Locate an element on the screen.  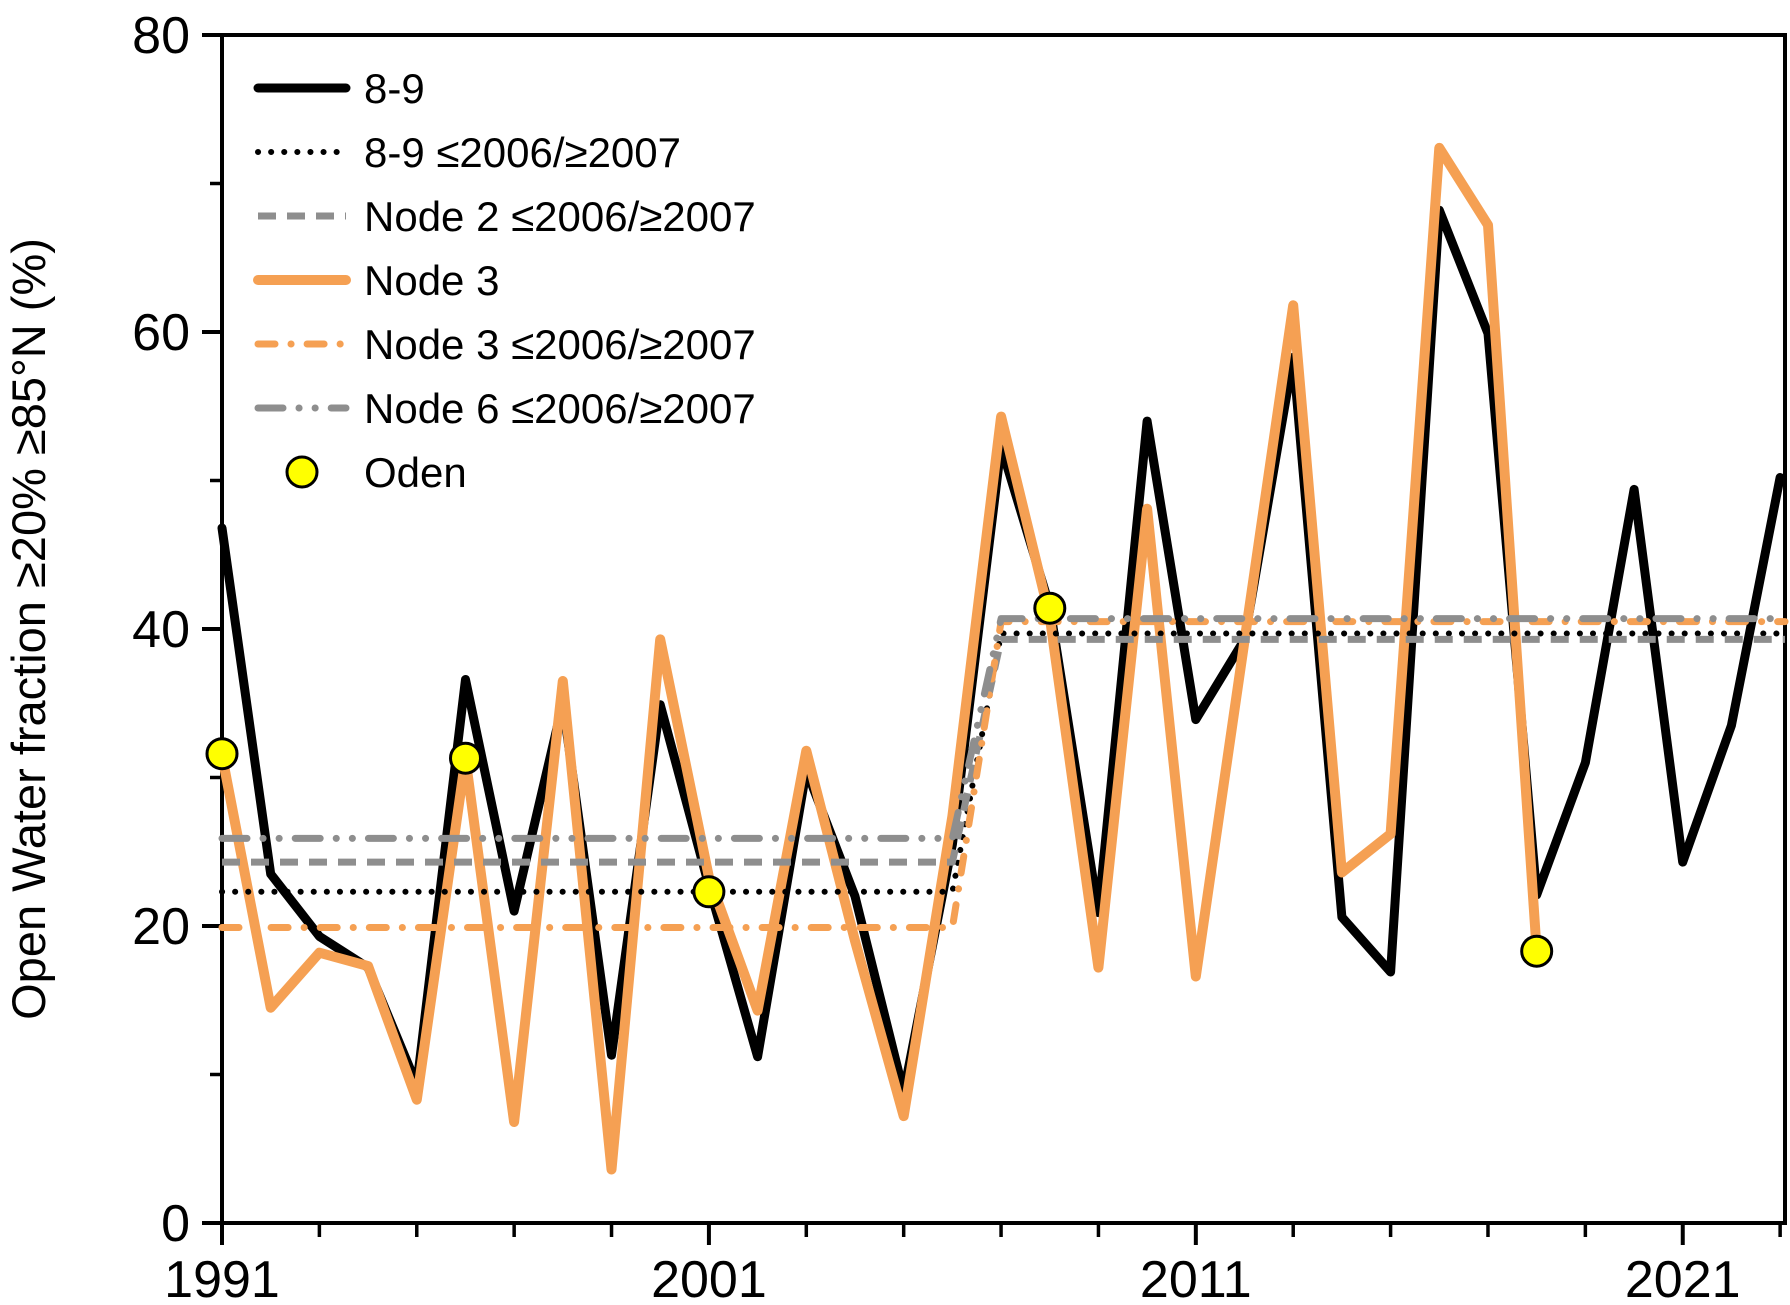
legend-label: Node 2 ≤2006/≥2007 is located at coordinates (560, 216).